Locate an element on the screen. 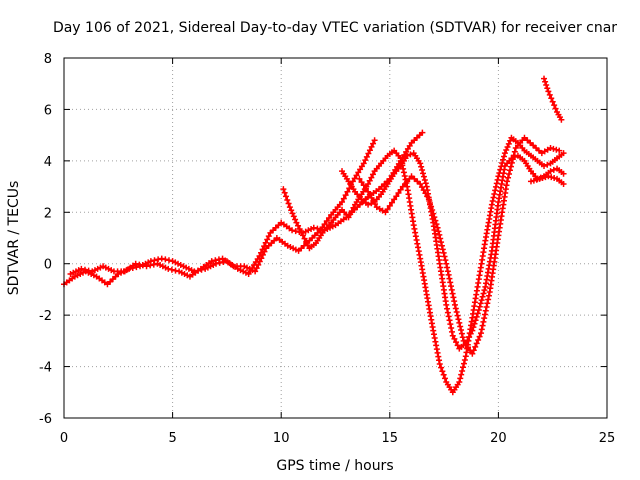  x-axis-label: GPS time / hours is located at coordinates (334, 466).